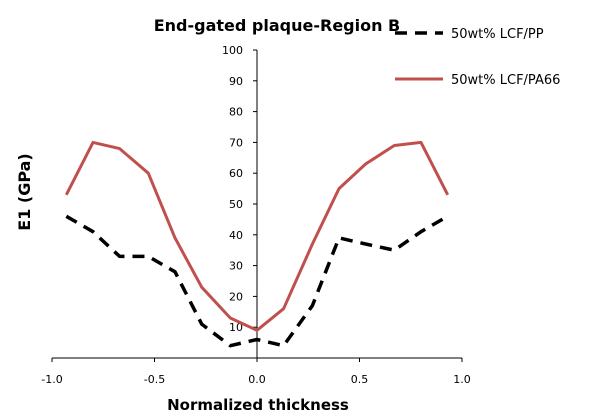  Describe the element at coordinates (236, 235) in the screenshot. I see `y-tick-label: 40` at that location.